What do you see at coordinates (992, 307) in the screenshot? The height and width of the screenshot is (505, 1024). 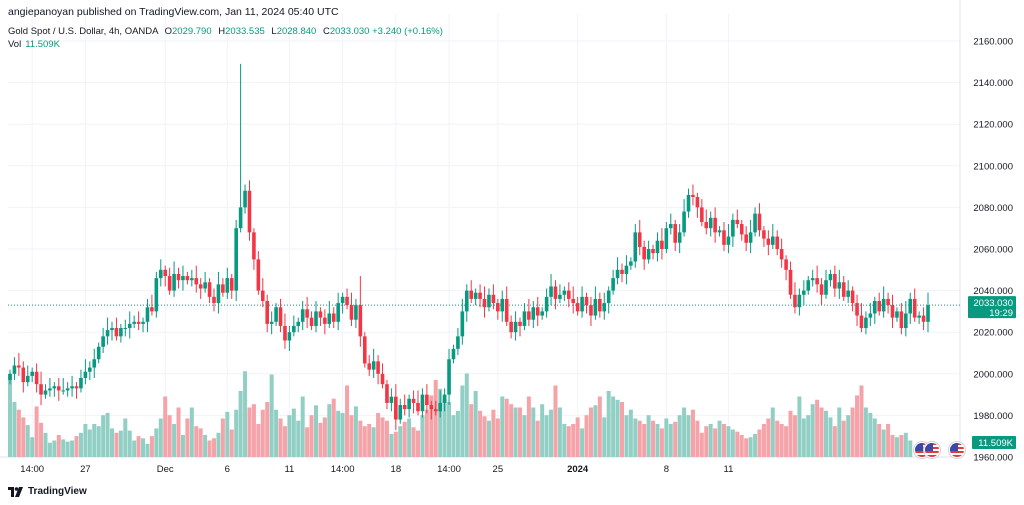 I see `price-tag` at bounding box center [992, 307].